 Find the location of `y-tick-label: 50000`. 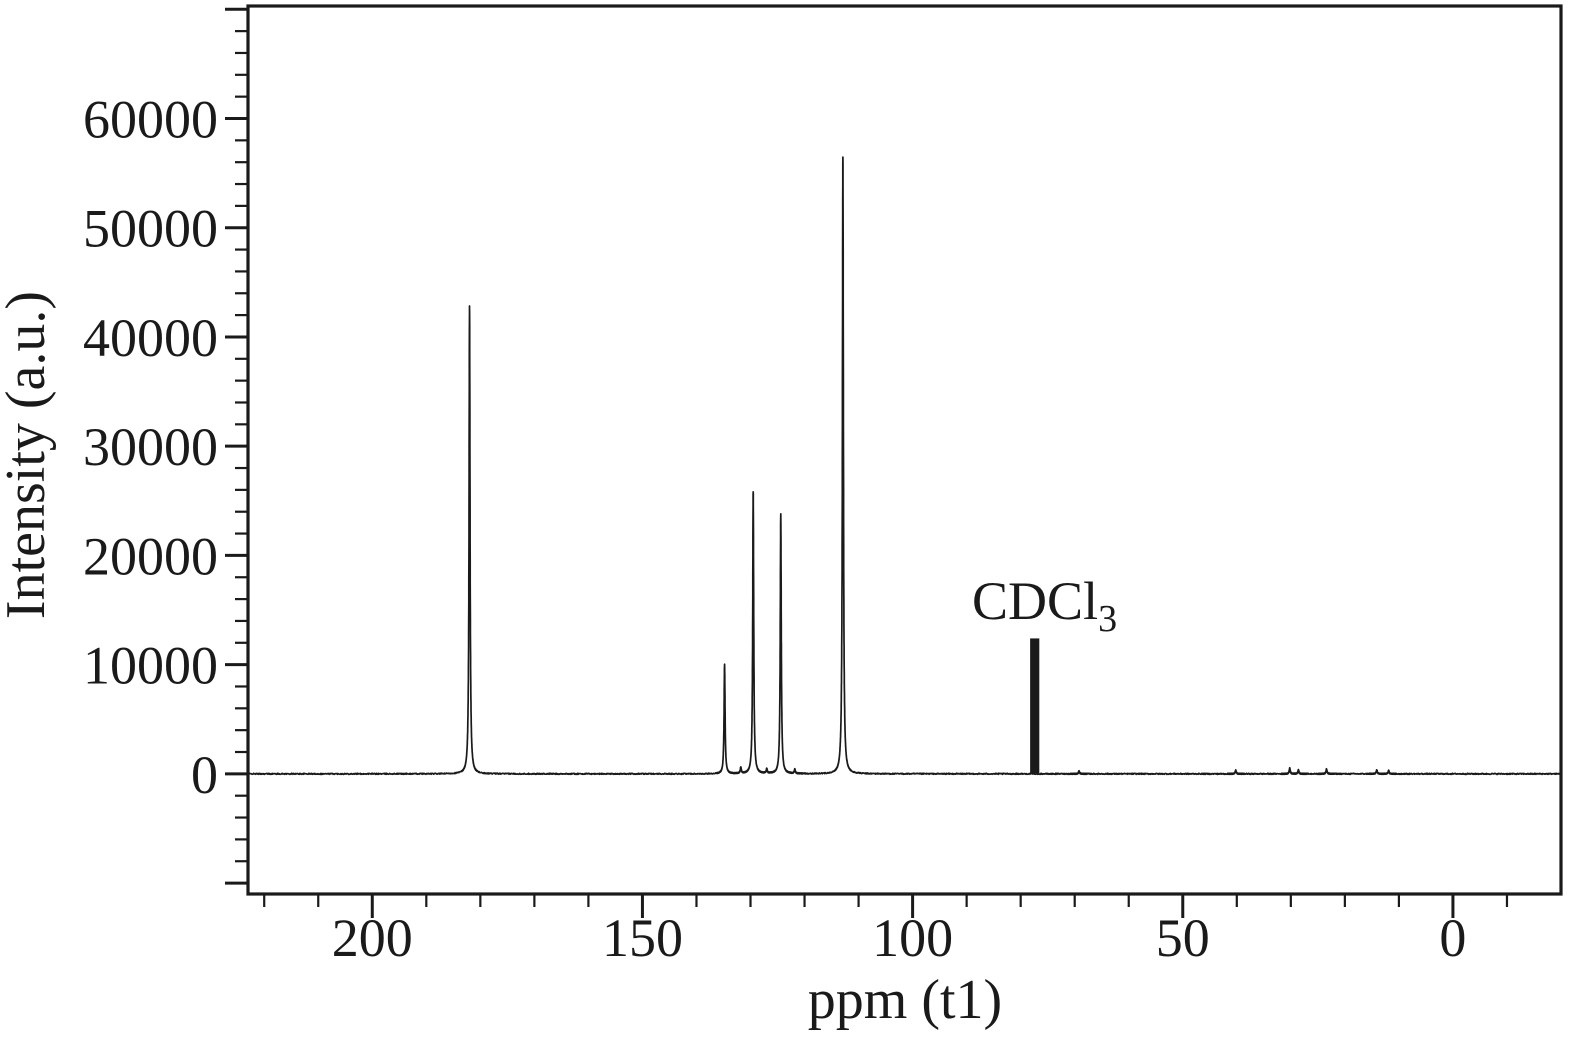

y-tick-label: 50000 is located at coordinates (150, 229).